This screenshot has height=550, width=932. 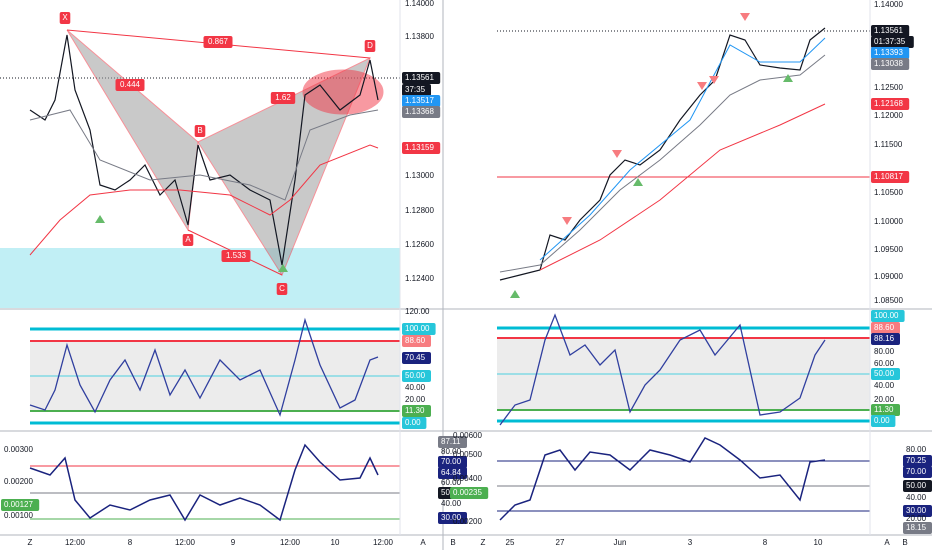 I want to click on label: 1.12400, so click(x=419, y=278).